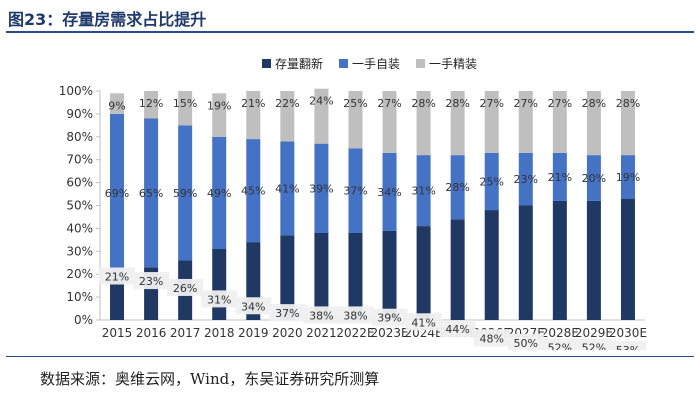  Describe the element at coordinates (253, 333) in the screenshot. I see `x-tick-label: 2019` at that location.